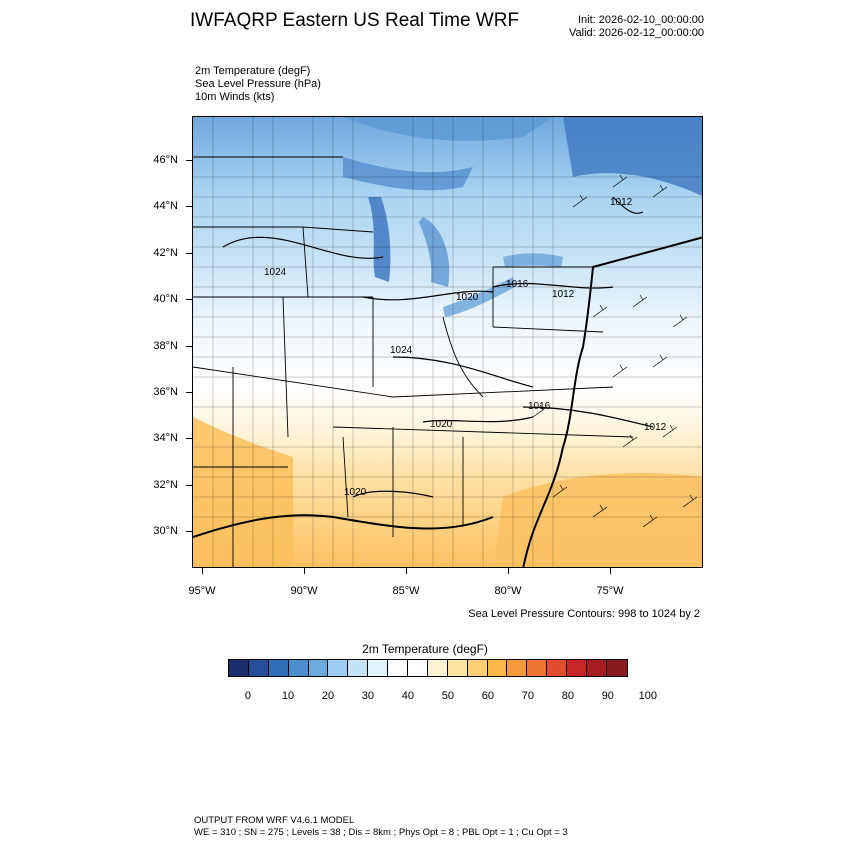  I want to click on lon-label: 80°W, so click(508, 591).